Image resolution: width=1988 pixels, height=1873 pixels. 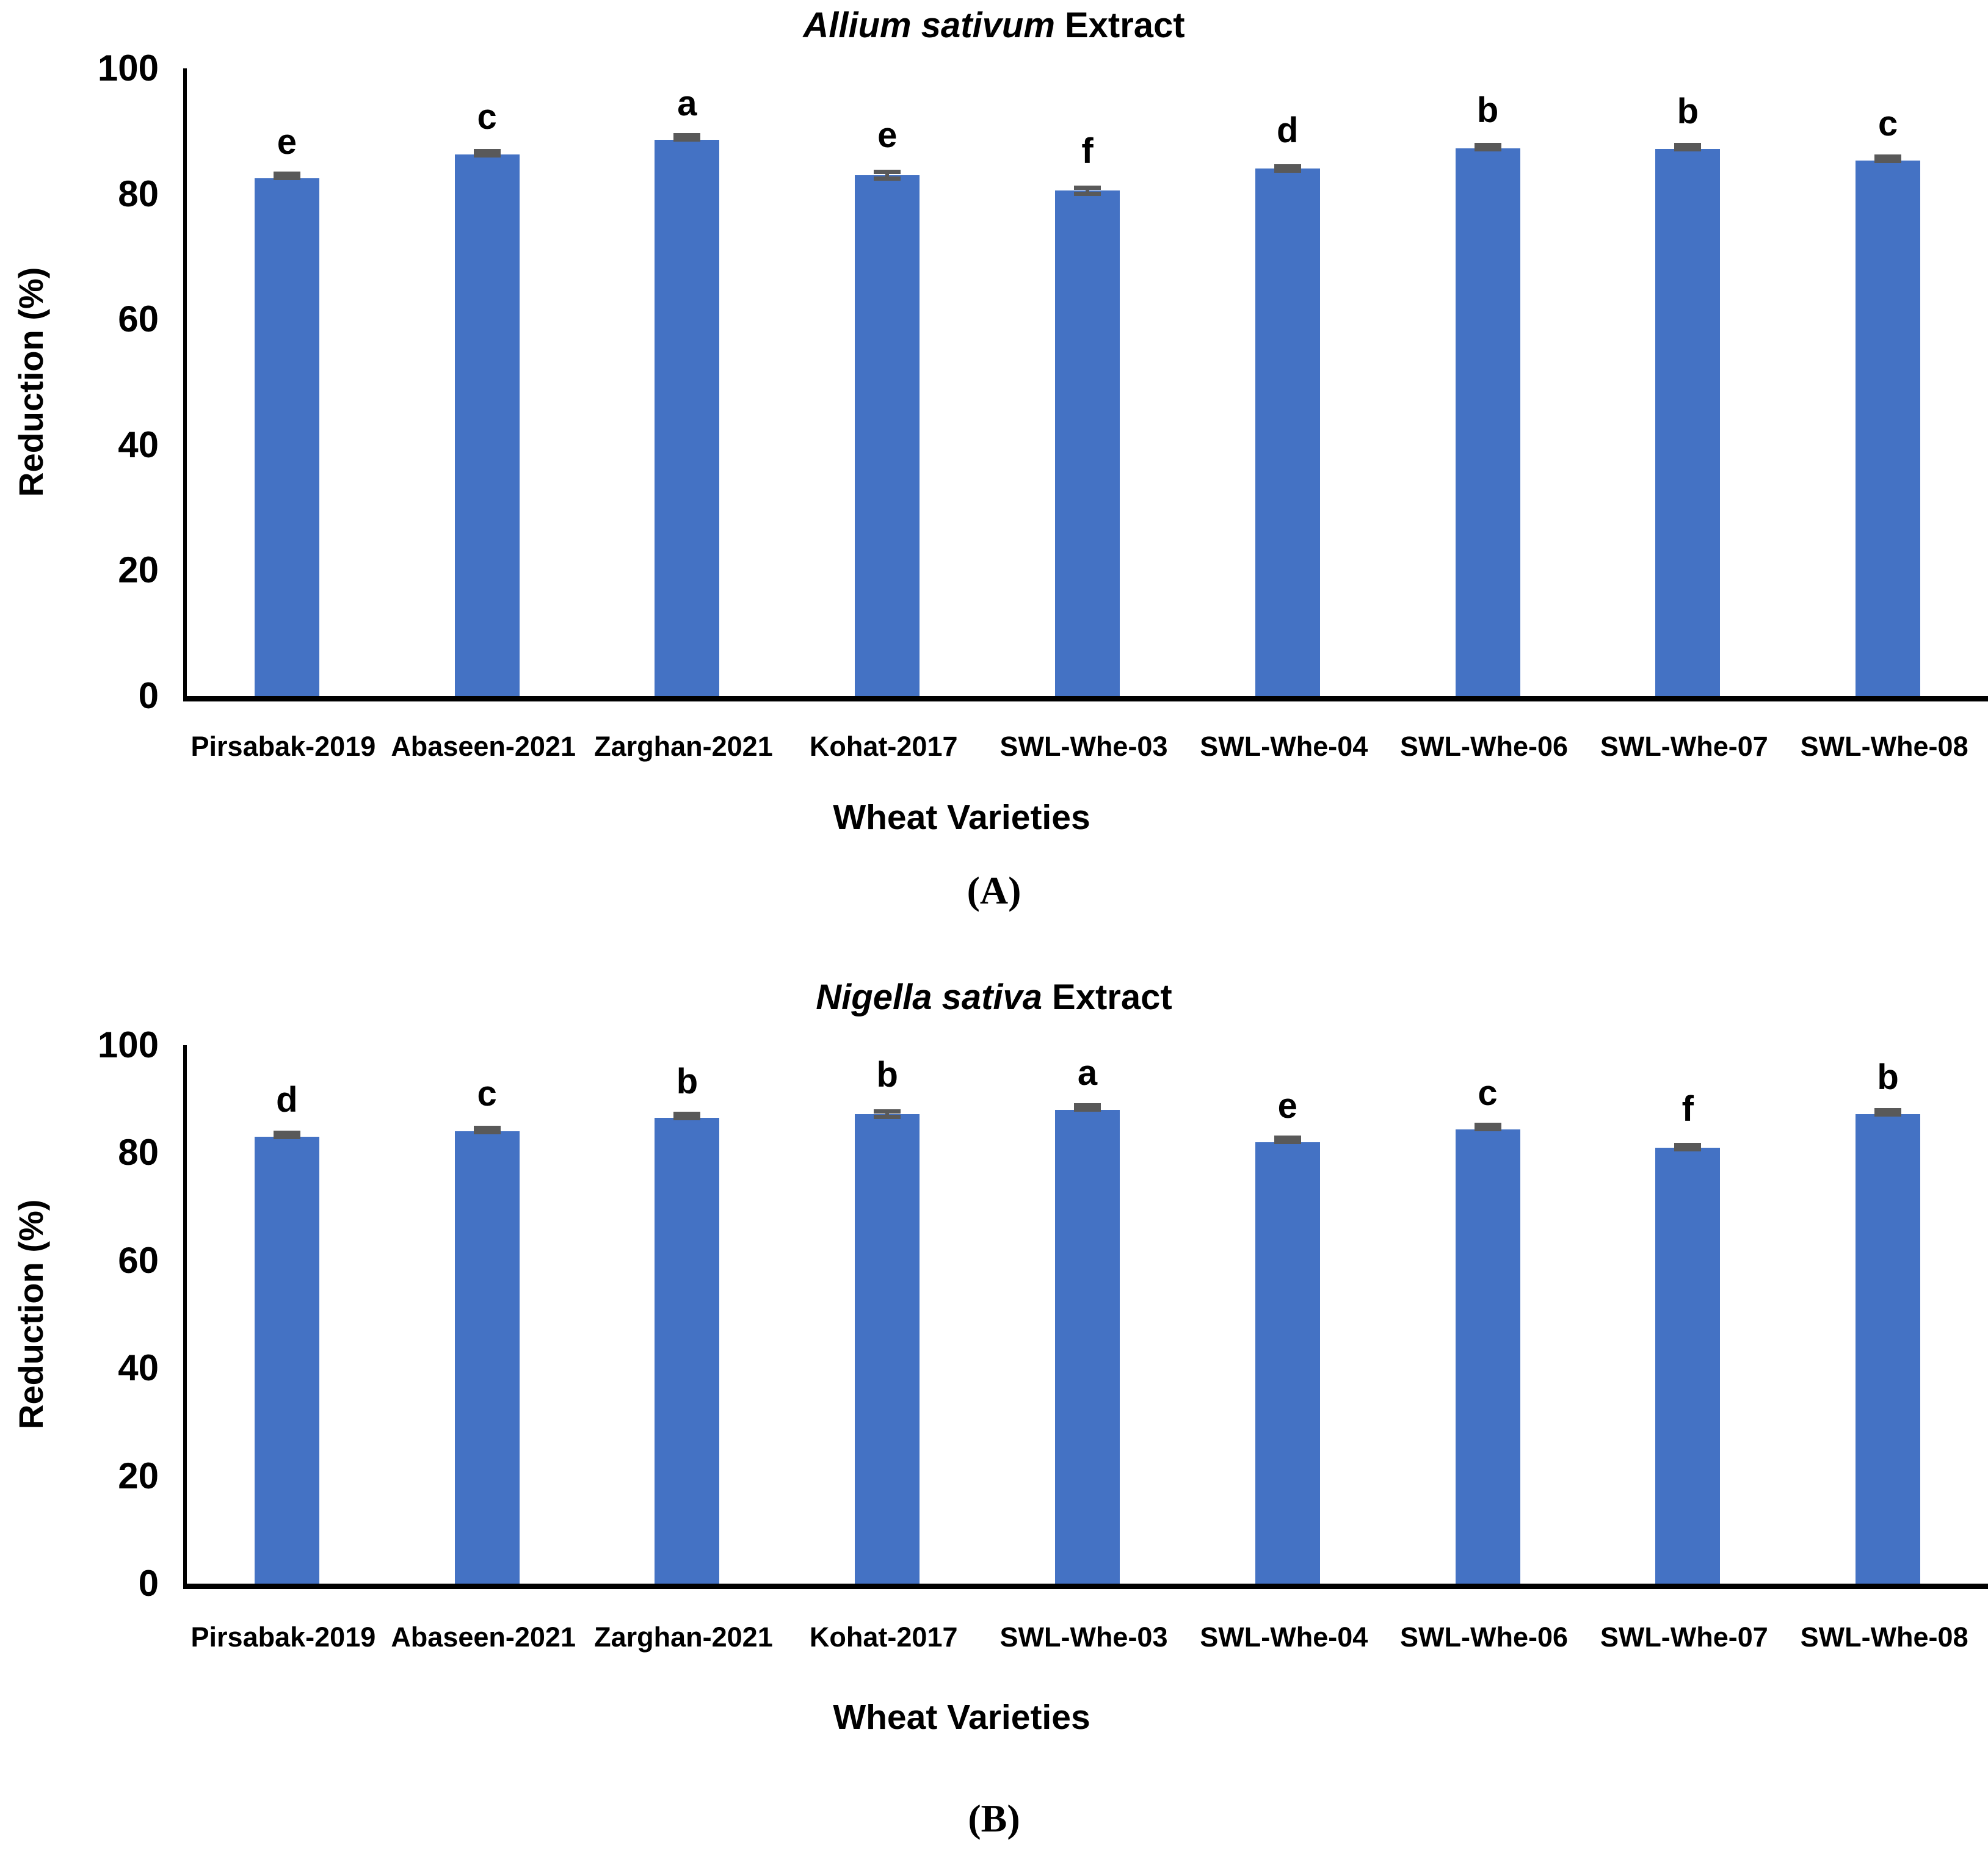 I want to click on chart-title-a-rest: Extract, so click(x=1124, y=25).